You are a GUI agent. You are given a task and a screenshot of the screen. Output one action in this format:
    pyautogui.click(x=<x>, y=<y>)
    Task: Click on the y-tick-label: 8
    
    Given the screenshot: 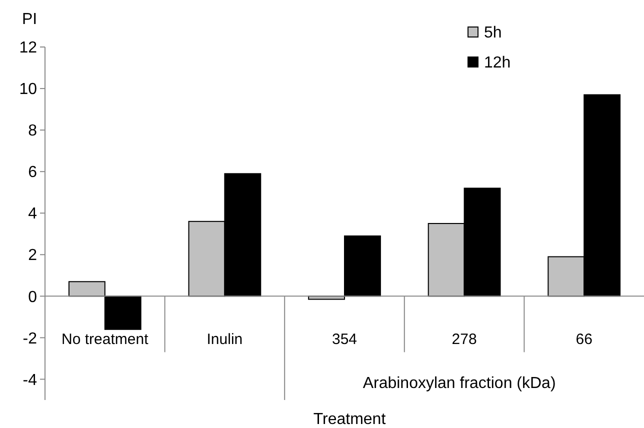 What is the action you would take?
    pyautogui.click(x=33, y=131)
    